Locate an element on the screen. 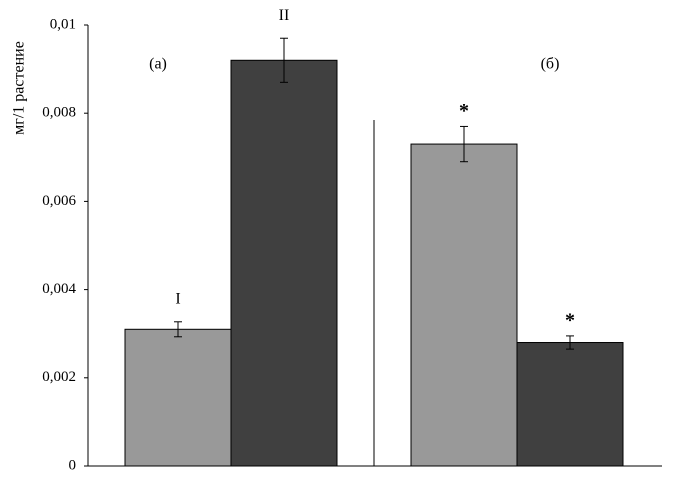 The width and height of the screenshot is (684, 485). y-tick-label: 0,002 is located at coordinates (59, 377).